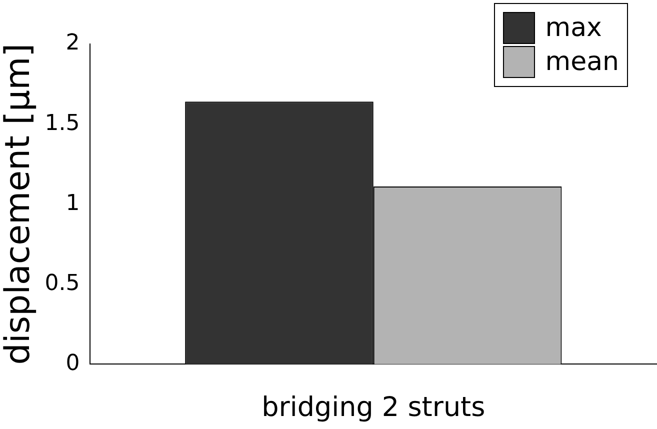  What do you see at coordinates (73, 363) in the screenshot?
I see `y-tick-label: 0` at bounding box center [73, 363].